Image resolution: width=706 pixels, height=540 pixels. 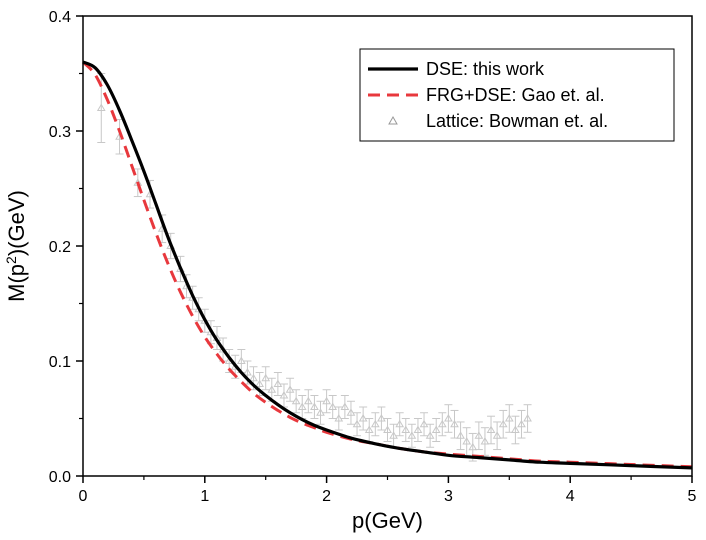 What do you see at coordinates (60, 247) in the screenshot?
I see `y-tick-label: 0.2` at bounding box center [60, 247].